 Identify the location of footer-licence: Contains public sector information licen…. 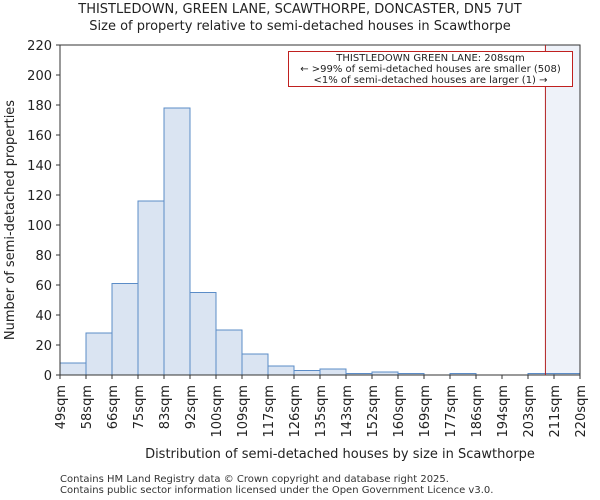
(277, 490).